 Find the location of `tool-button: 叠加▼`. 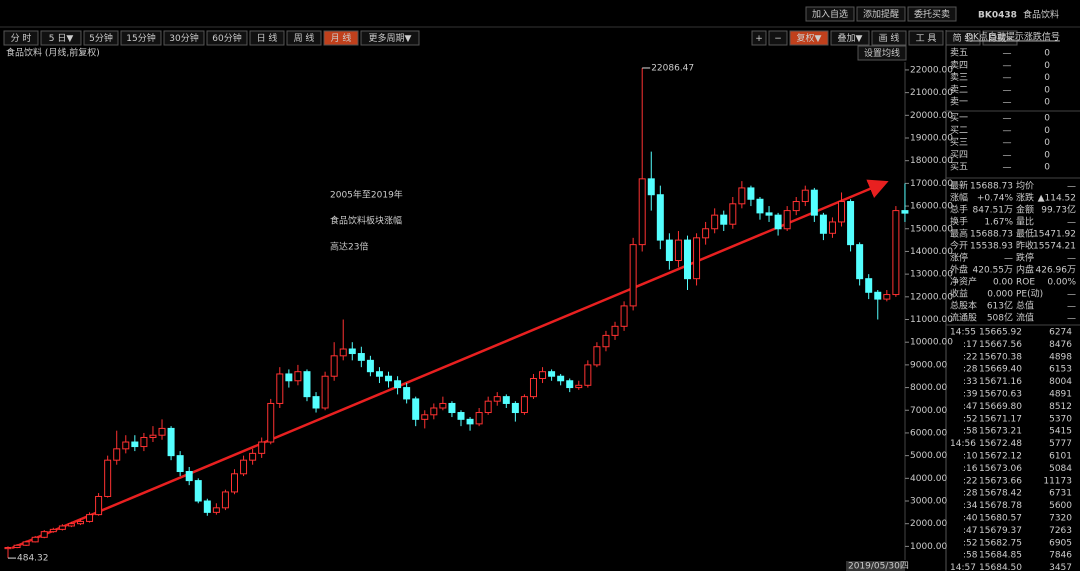

tool-button: 叠加▼ is located at coordinates (850, 38).